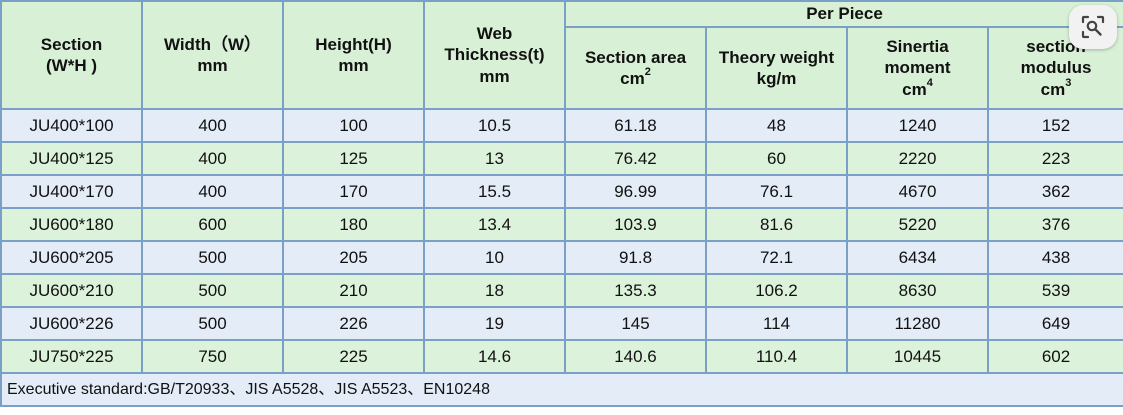 This screenshot has width=1123, height=415. I want to click on cell-web-thickness: 10, so click(494, 257).